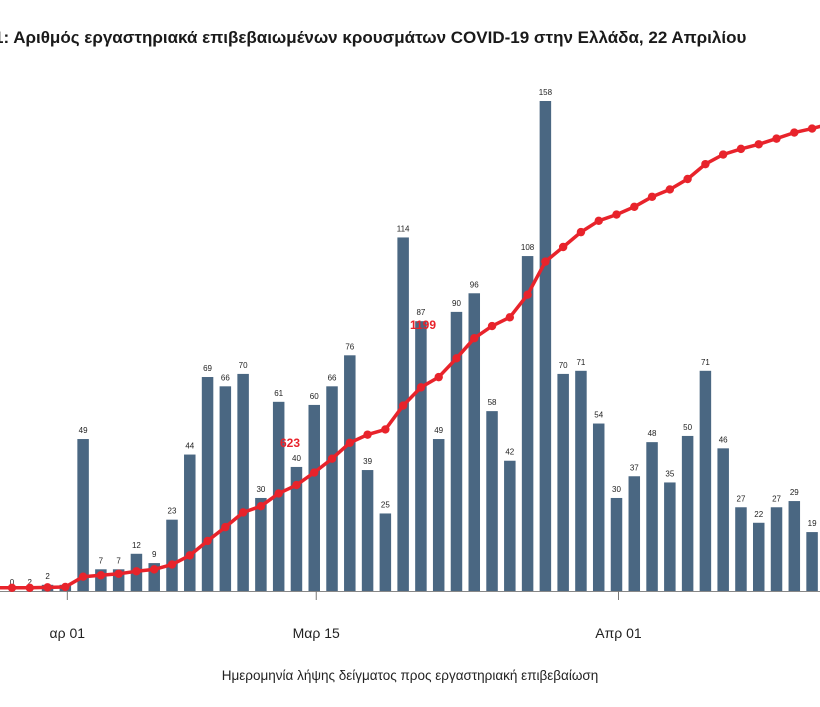  I want to click on bar-value-label: 44, so click(189, 446).